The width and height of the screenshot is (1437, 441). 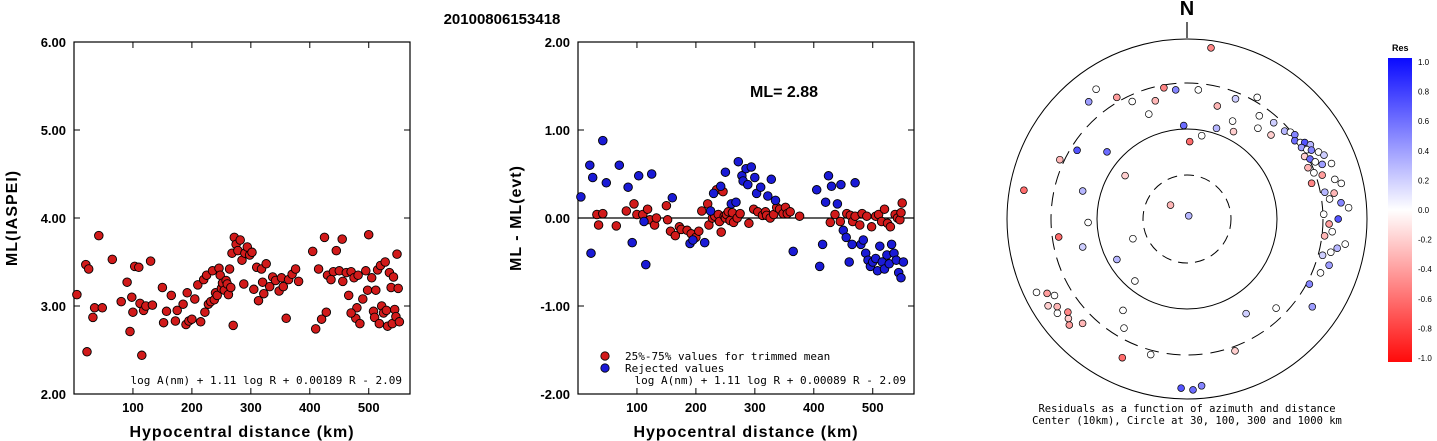 What do you see at coordinates (1424, 180) in the screenshot?
I see `colorbar-tick-label: 0.2` at bounding box center [1424, 180].